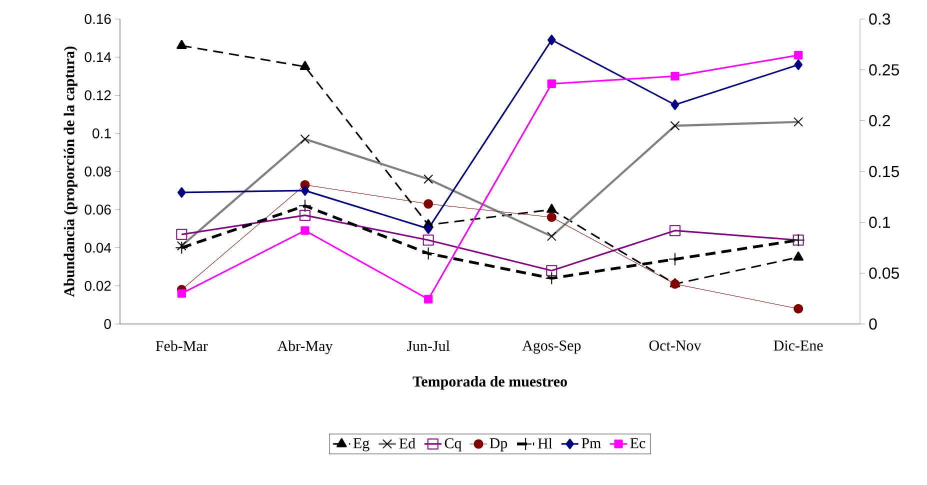 The image size is (927, 485). What do you see at coordinates (97, 285) in the screenshot?
I see `y-tick-label: 0.02` at bounding box center [97, 285].